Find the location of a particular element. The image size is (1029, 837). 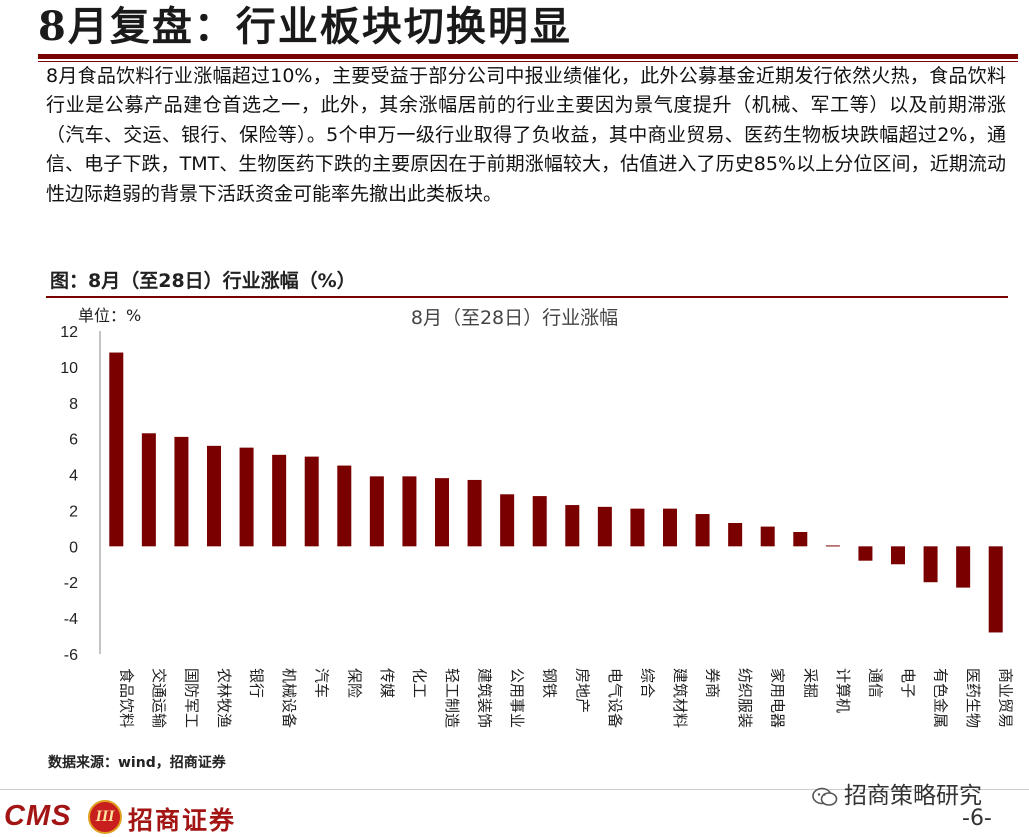

unit-label: 单位：% is located at coordinates (110, 315).